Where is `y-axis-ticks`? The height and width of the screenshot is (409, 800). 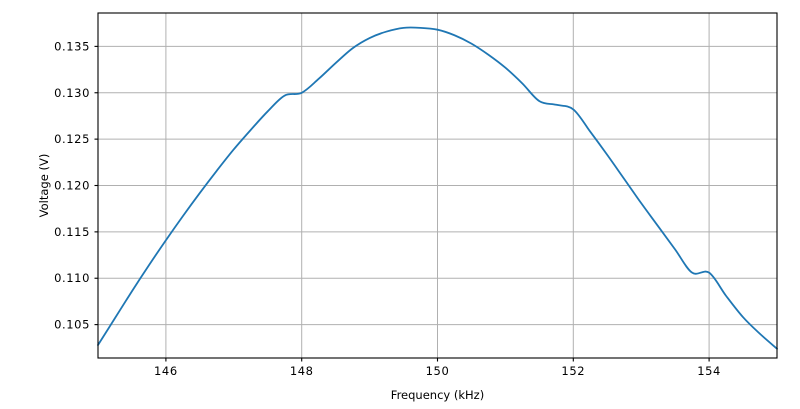 y-axis-ticks is located at coordinates (96, 185).